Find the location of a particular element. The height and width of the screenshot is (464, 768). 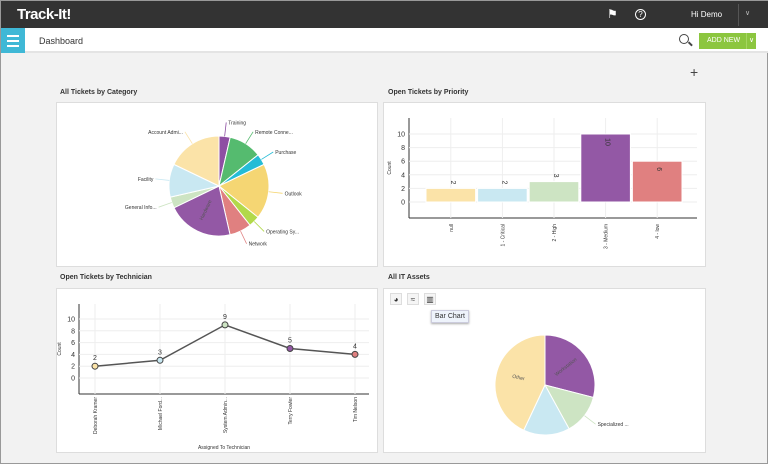

breadcrumb: Dashboard is located at coordinates (61, 41).